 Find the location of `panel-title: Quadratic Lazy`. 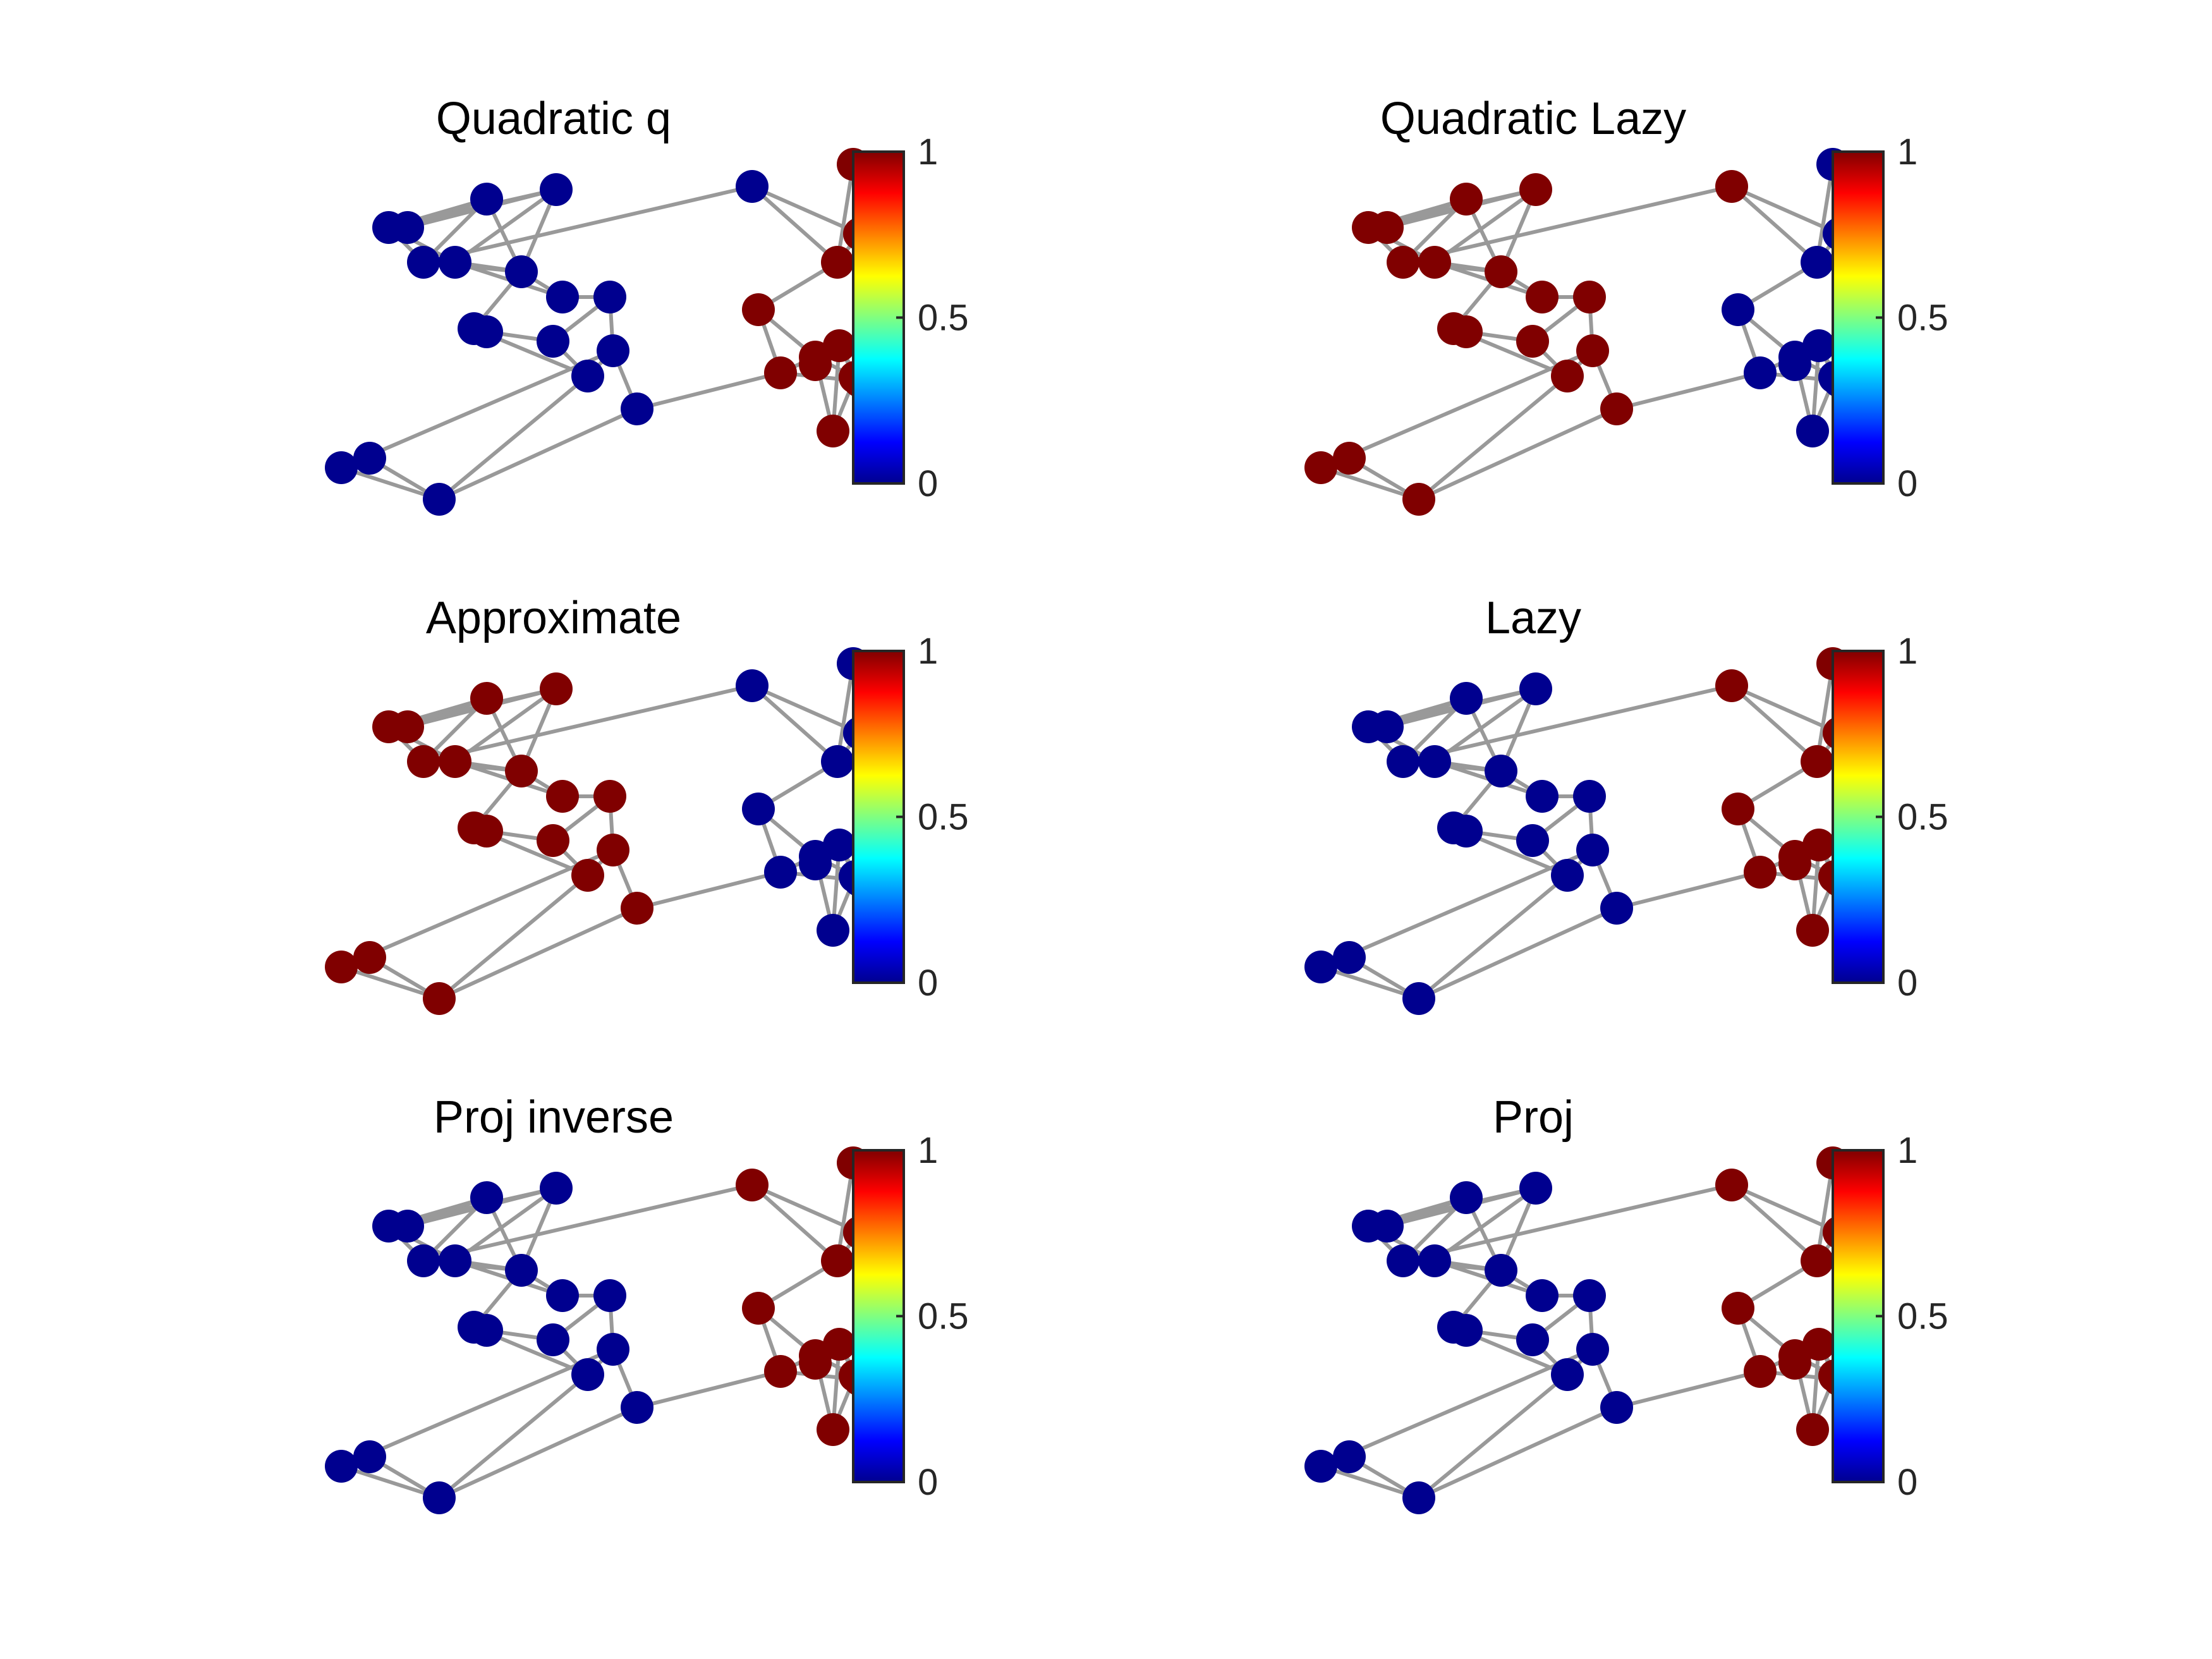

panel-title: Quadratic Lazy is located at coordinates (1533, 119).